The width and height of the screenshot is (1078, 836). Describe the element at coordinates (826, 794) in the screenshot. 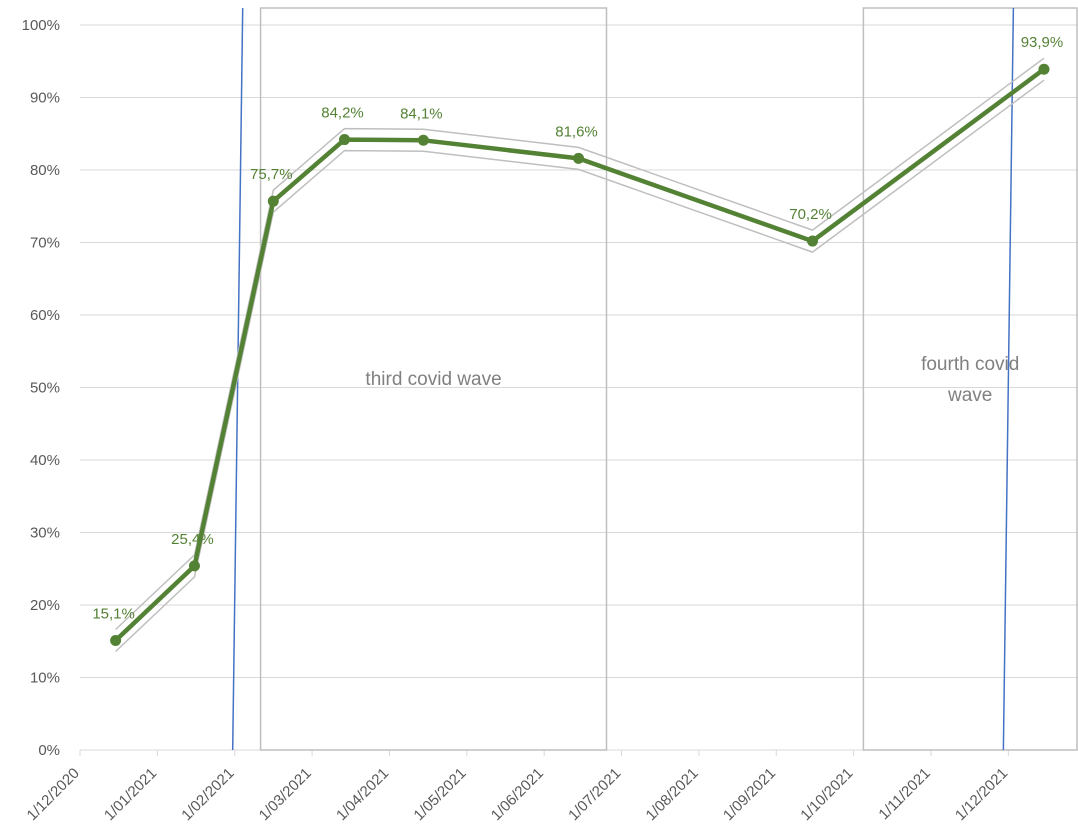

I see `x-tick-label: 1/10/2021` at that location.